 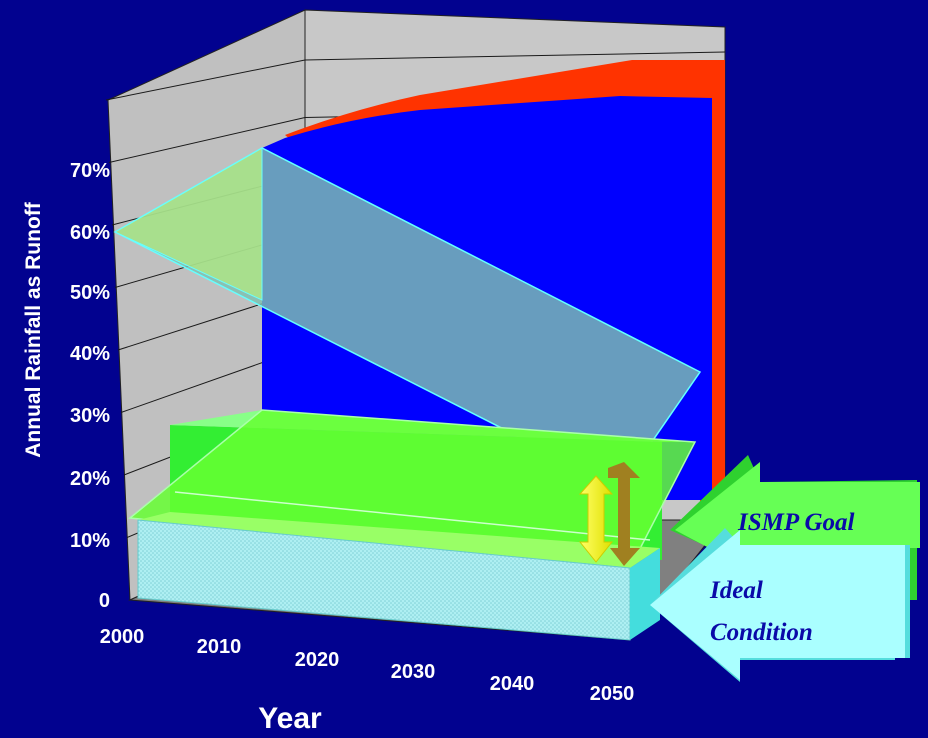 I want to click on y-tick-label: 0, so click(x=104, y=601).